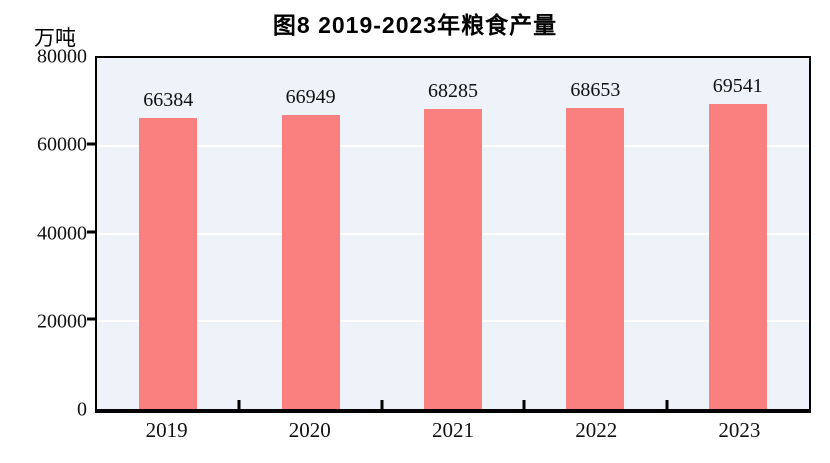  Describe the element at coordinates (415, 25) in the screenshot. I see `chart-title: 图8 2019-2023年粮食产量` at that location.